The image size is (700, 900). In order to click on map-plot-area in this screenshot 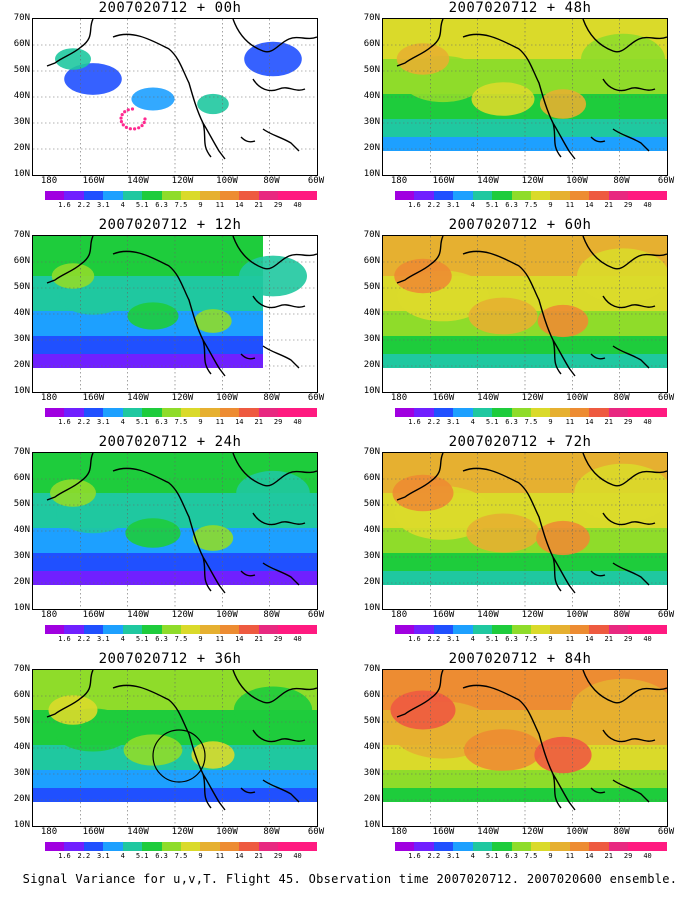, I will do `click(525, 748)`.